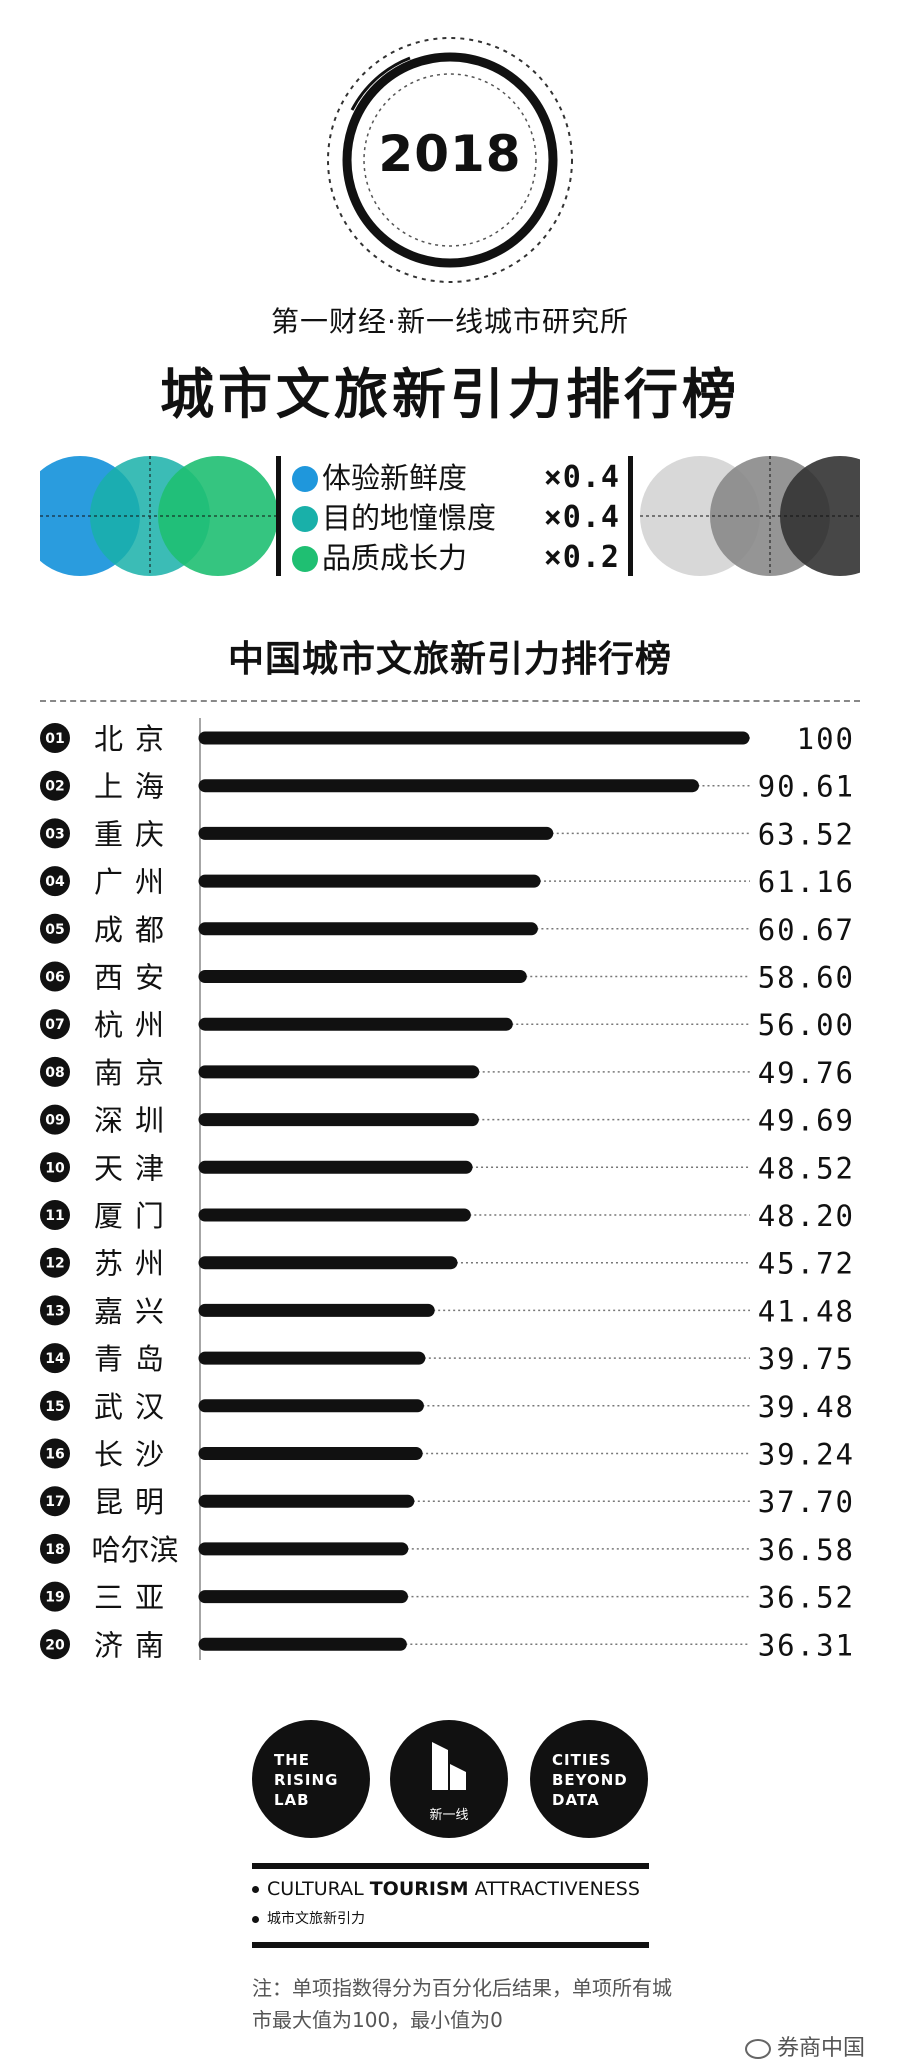  I want to click on value-label: 45.72, so click(806, 1264).